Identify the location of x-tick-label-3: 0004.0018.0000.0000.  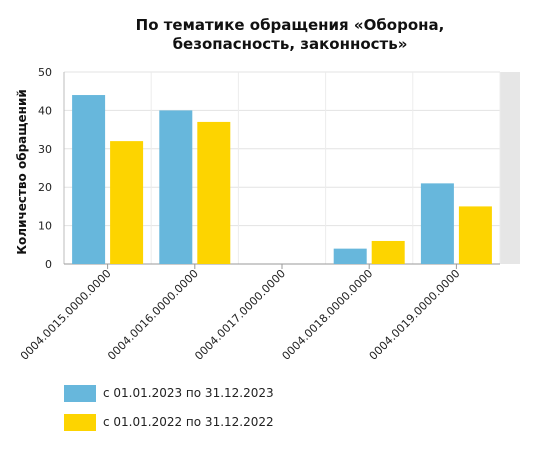
(328, 315).